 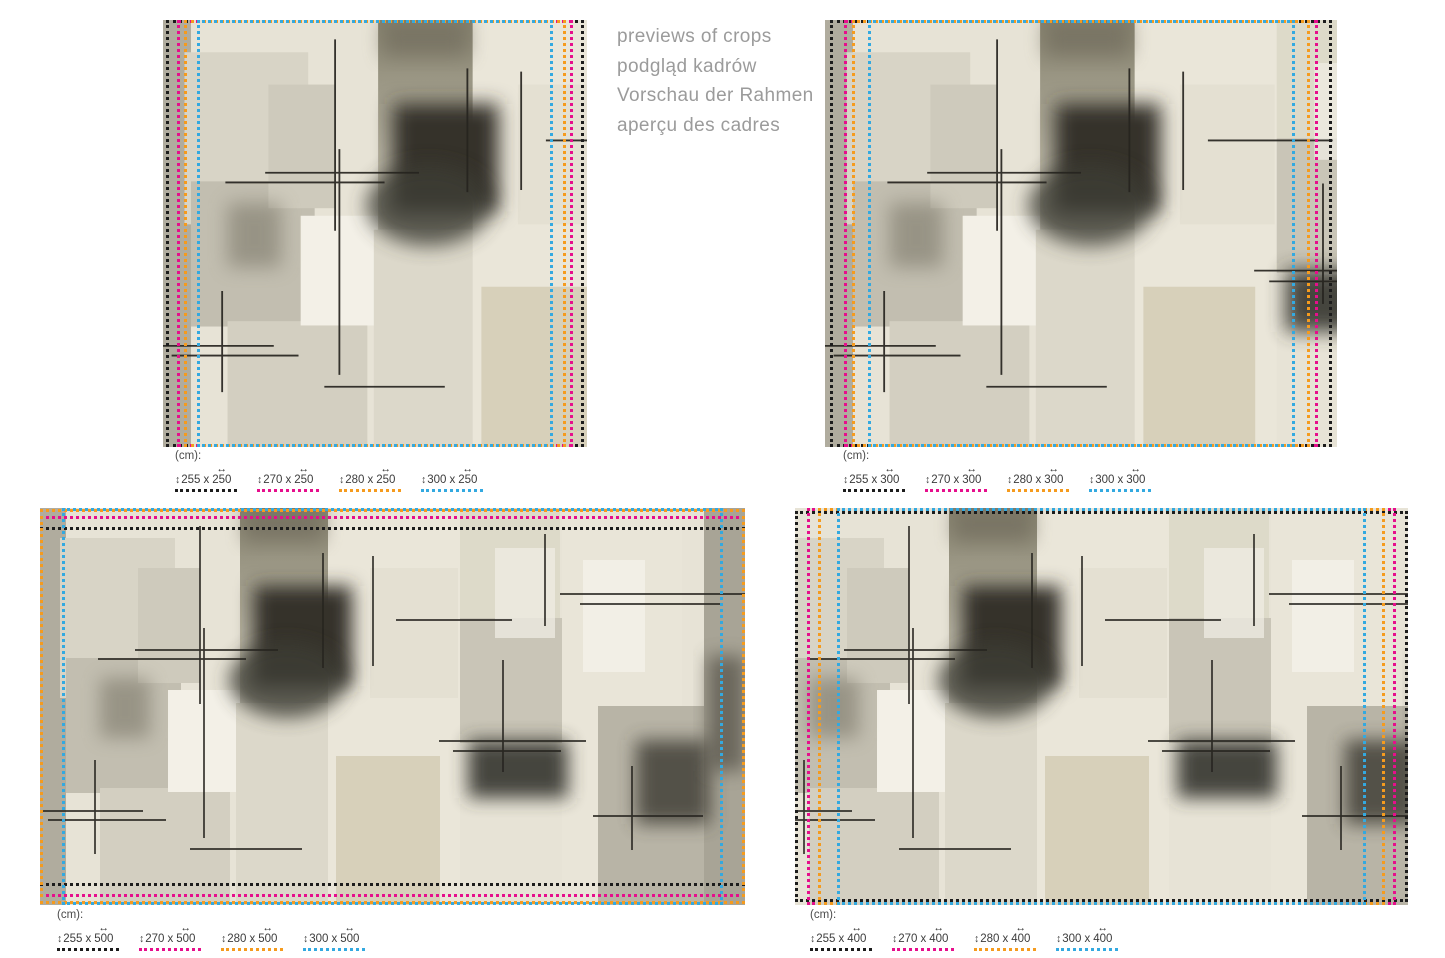 I want to click on title-line-fr: aperçu des cadres, so click(x=699, y=125).